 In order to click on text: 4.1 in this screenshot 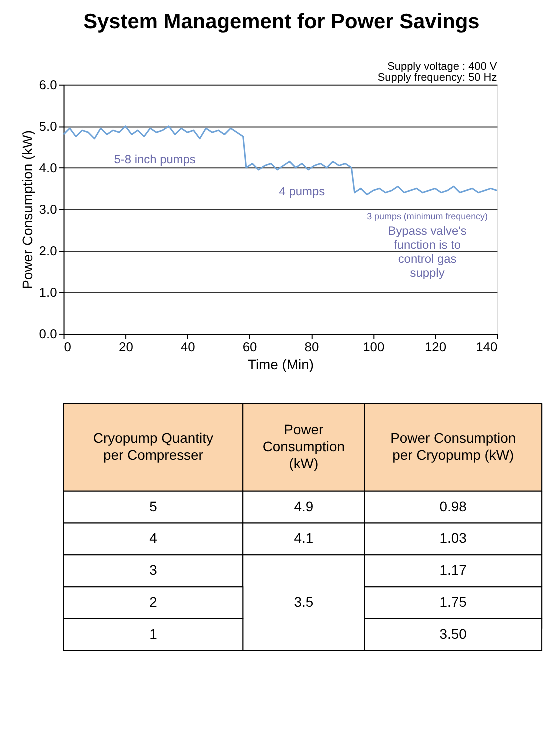, I will do `click(304, 538)`.